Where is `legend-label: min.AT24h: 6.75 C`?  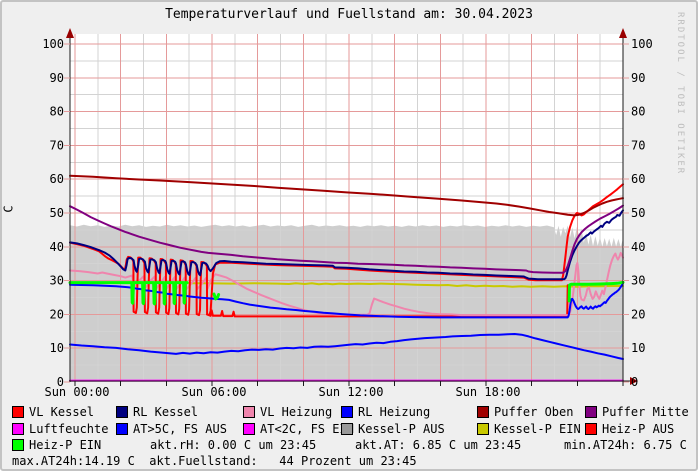 legend-label: min.AT24h: 6.75 C is located at coordinates (625, 444).